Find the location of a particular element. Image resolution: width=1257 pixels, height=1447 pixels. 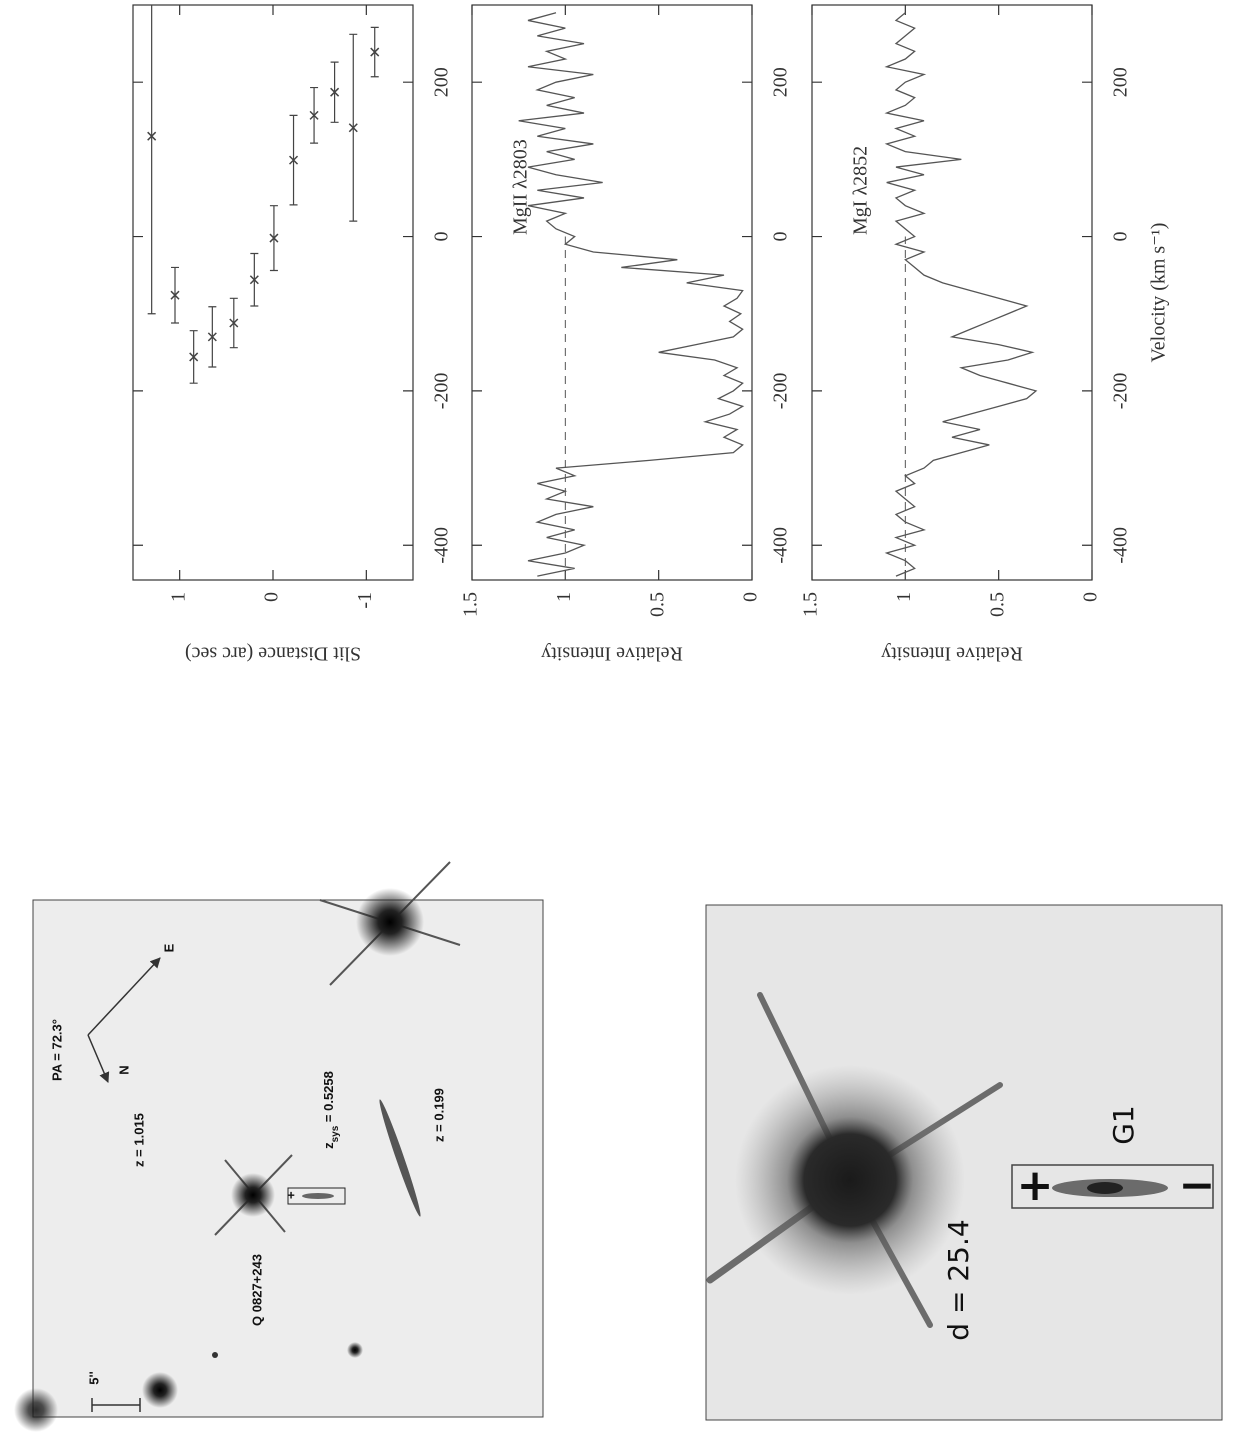

galaxy is located at coordinates (318, 1196).